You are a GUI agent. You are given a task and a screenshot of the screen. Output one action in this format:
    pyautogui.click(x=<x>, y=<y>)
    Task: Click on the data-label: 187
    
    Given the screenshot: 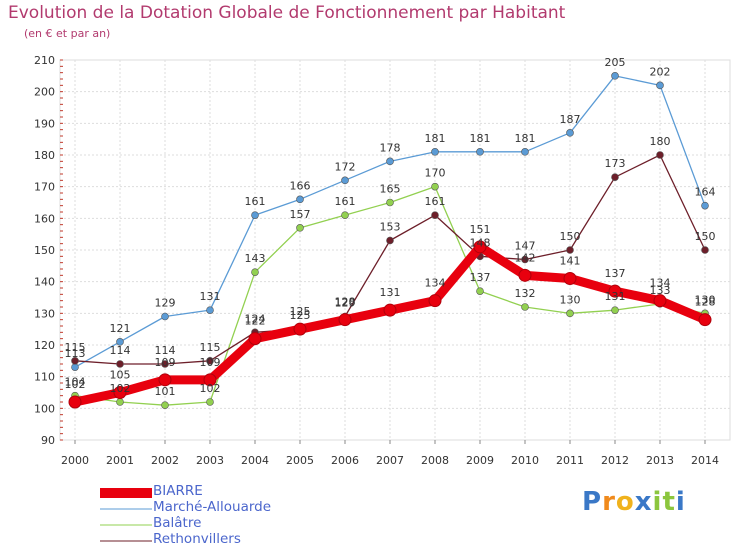 What is the action you would take?
    pyautogui.click(x=570, y=119)
    